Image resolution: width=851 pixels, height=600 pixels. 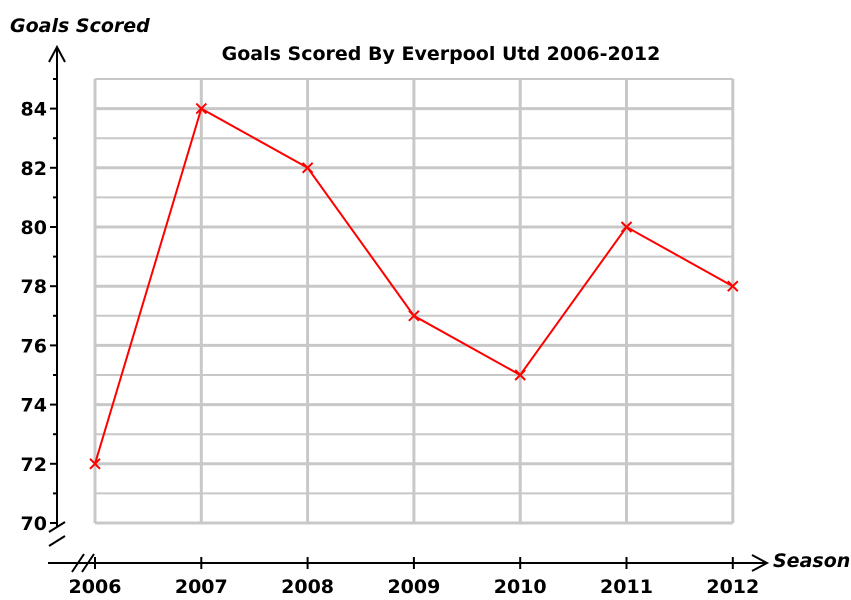 I want to click on x-tick-label: 2008, so click(x=307, y=587).